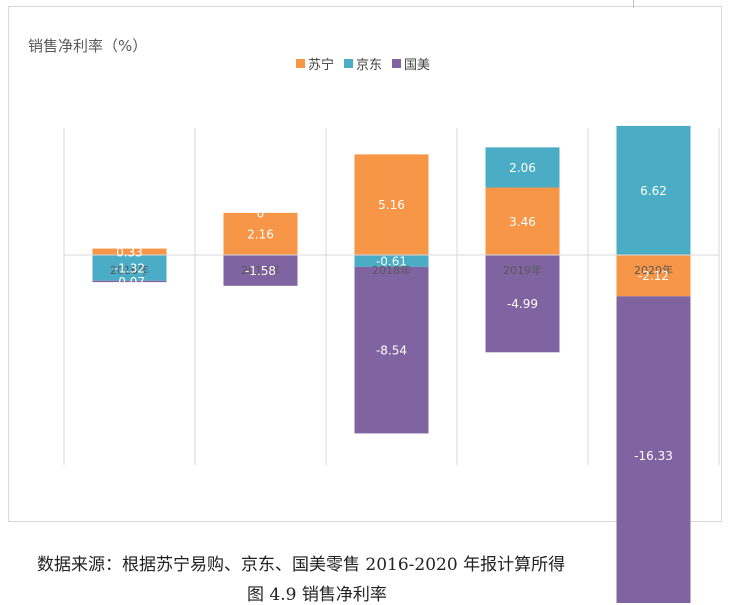 This screenshot has height=605, width=742. What do you see at coordinates (300, 63) in the screenshot?
I see `legend-swatch-suning` at bounding box center [300, 63].